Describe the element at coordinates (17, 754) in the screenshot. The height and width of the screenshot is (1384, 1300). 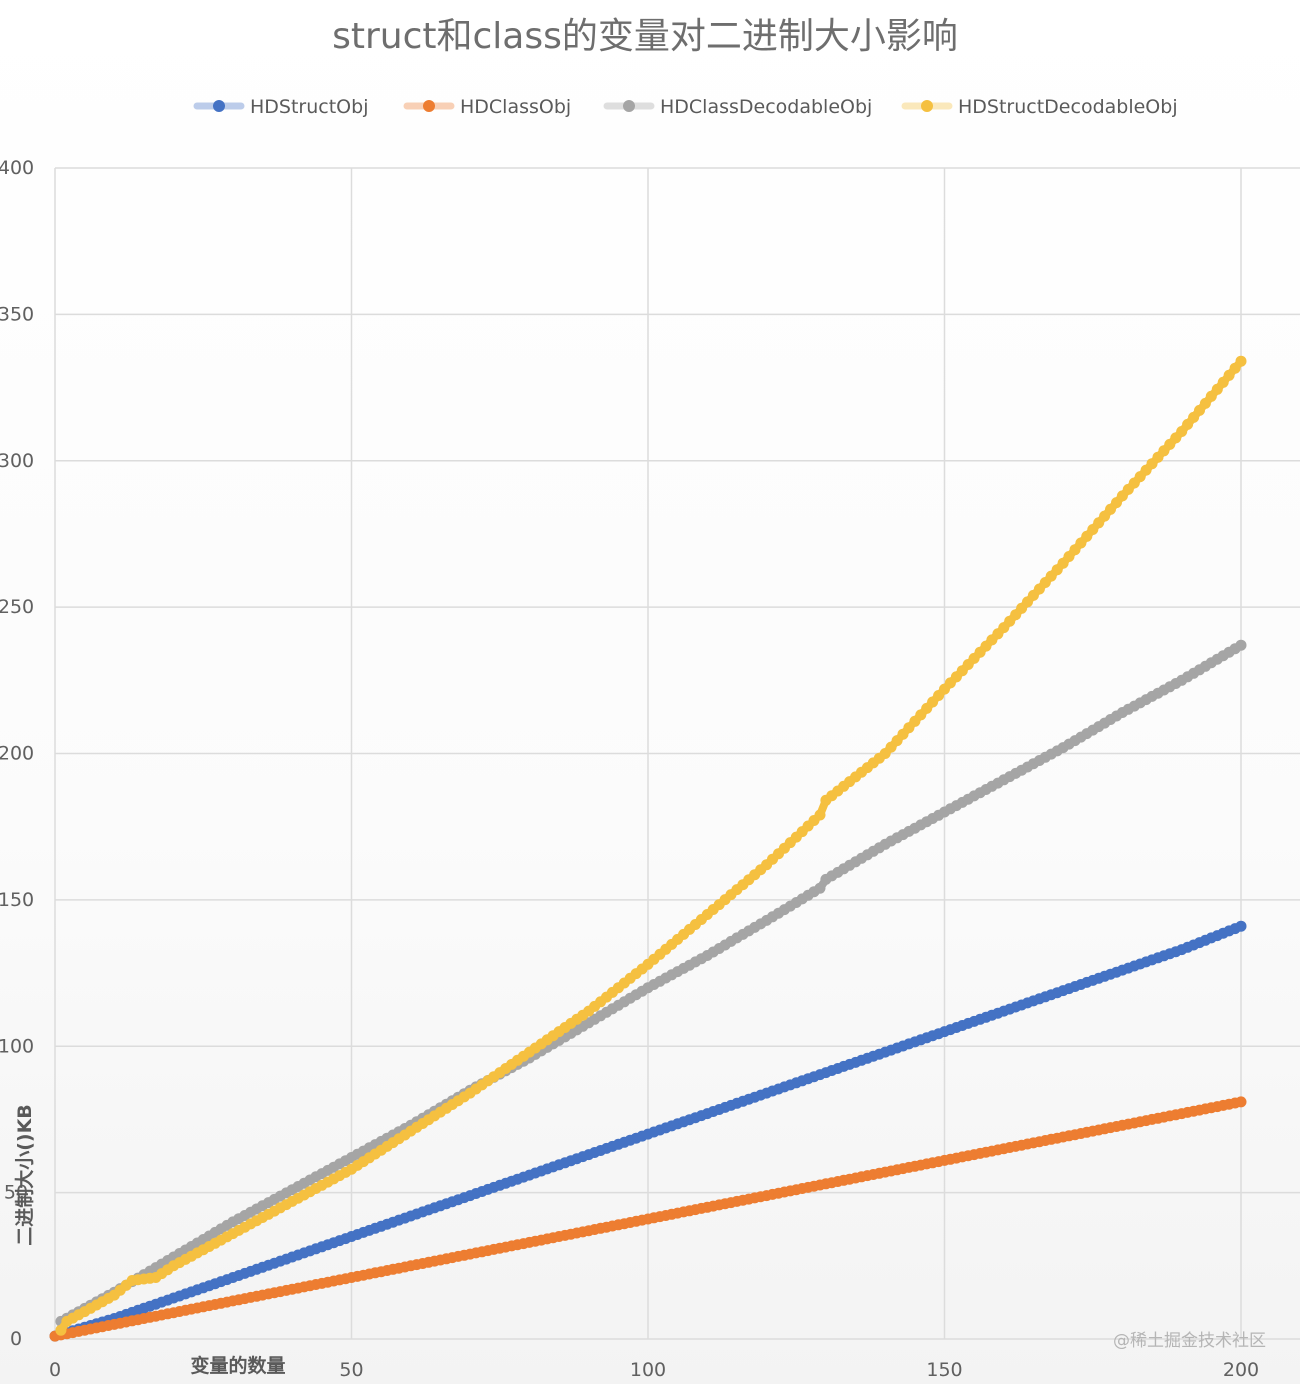
I see `y-tick-label: 200` at that location.